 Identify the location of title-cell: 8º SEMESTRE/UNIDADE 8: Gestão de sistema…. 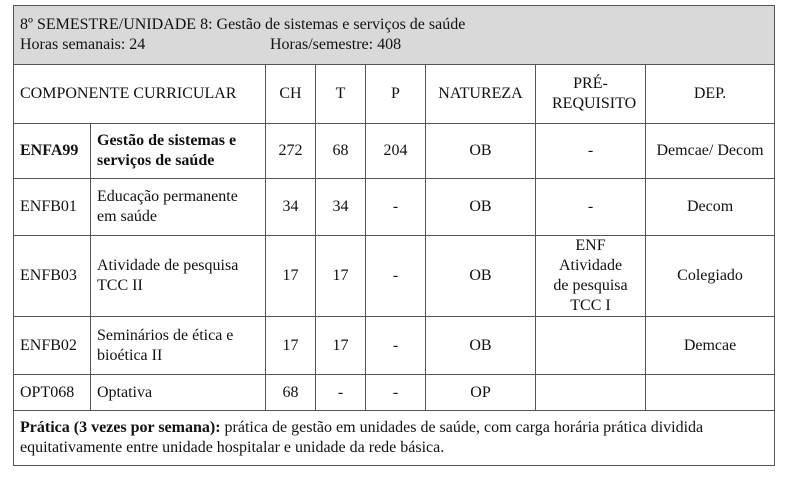
(394, 35).